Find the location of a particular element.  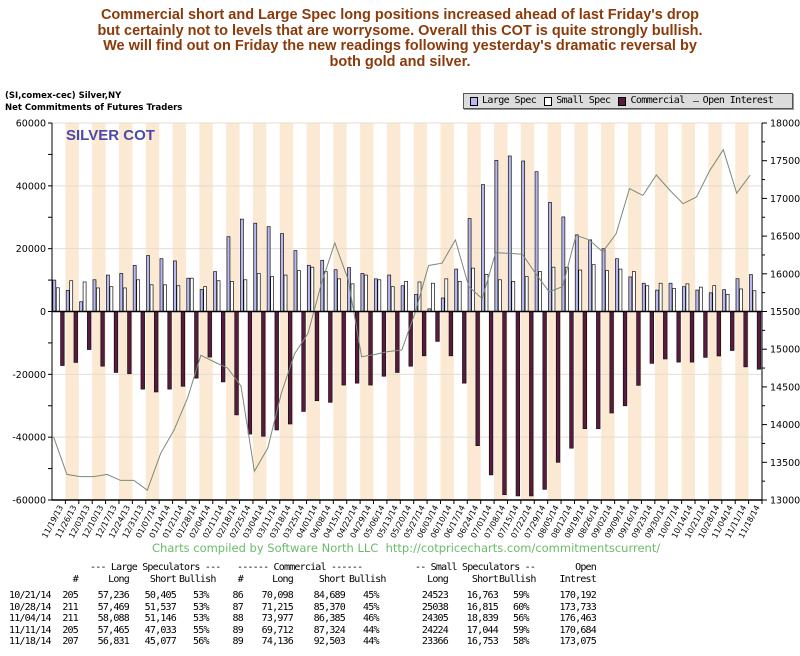

cell-s-bull: 60% is located at coordinates (521, 607).